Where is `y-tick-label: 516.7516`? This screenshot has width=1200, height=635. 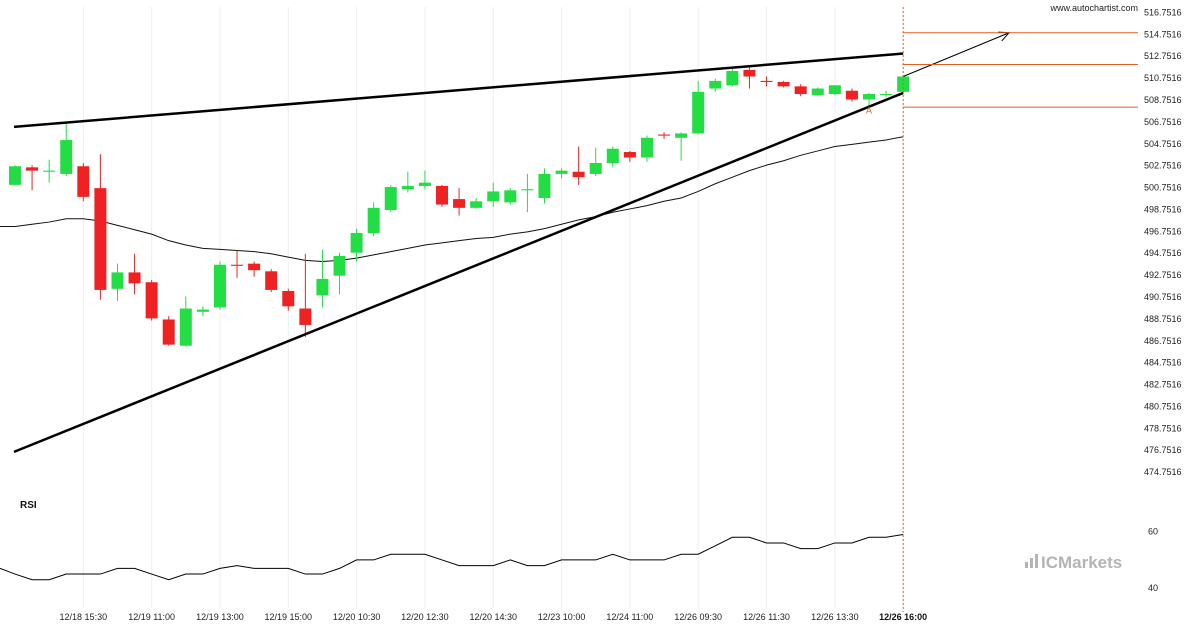
y-tick-label: 516.7516 is located at coordinates (1163, 12).